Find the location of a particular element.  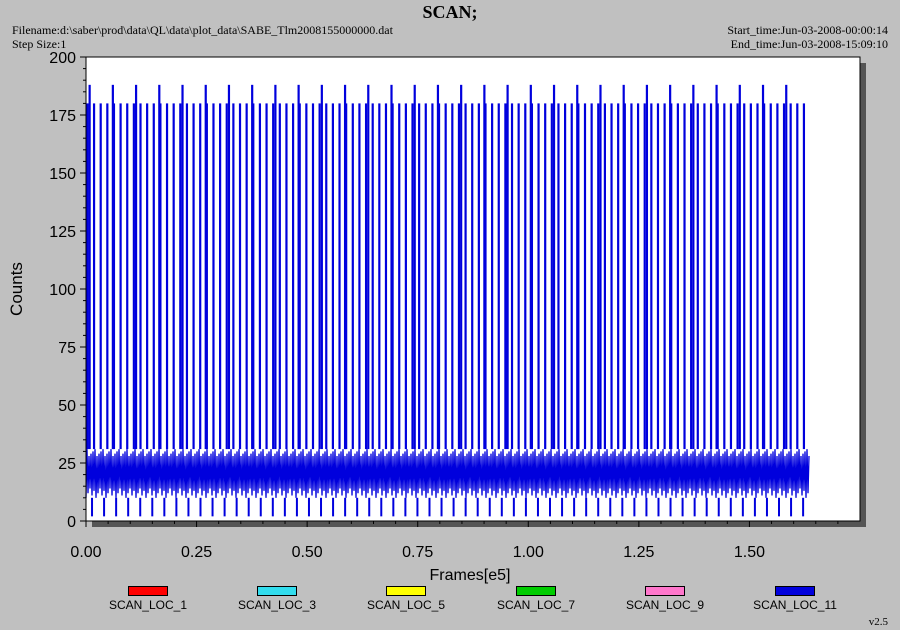

y-tick-label: 200 is located at coordinates (62, 58).